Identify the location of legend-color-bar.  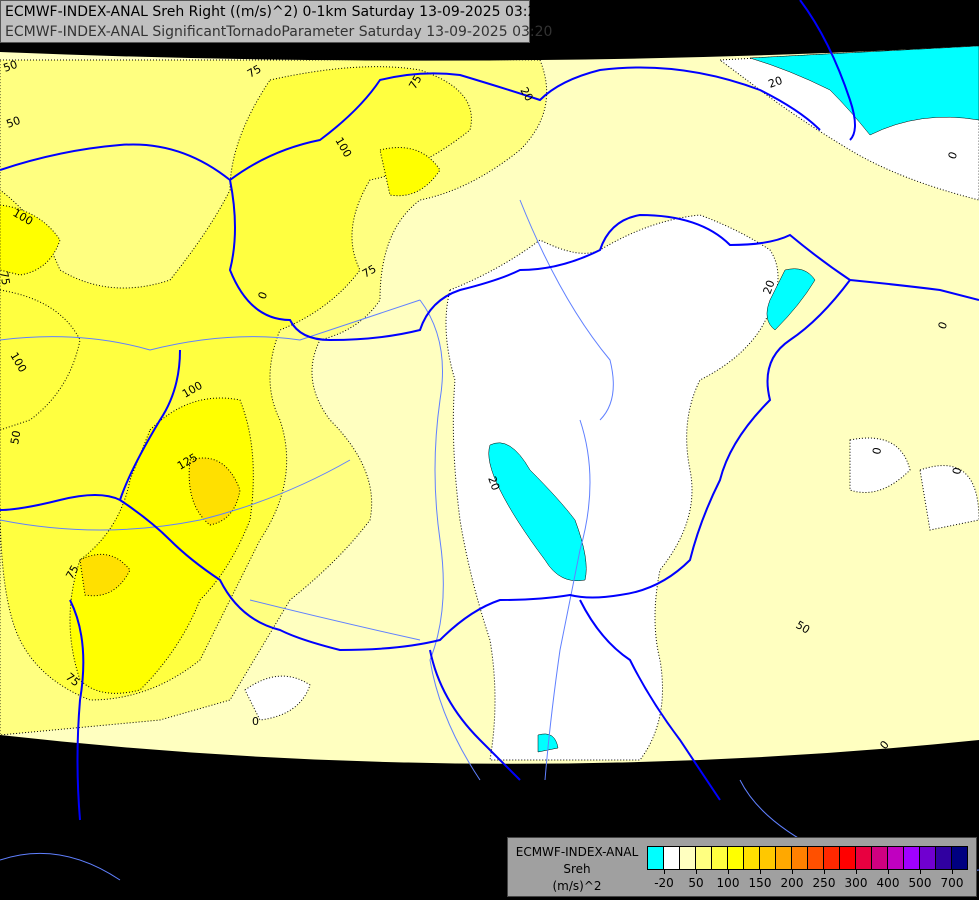
(807, 858).